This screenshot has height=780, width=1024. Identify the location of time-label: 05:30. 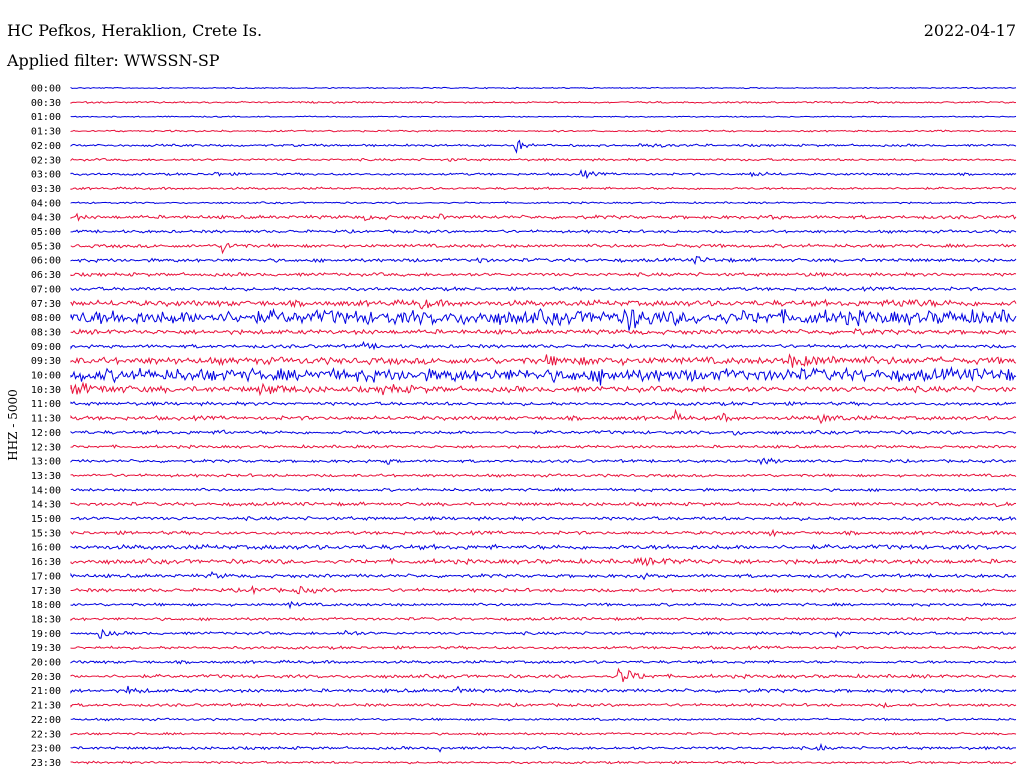
(46, 246).